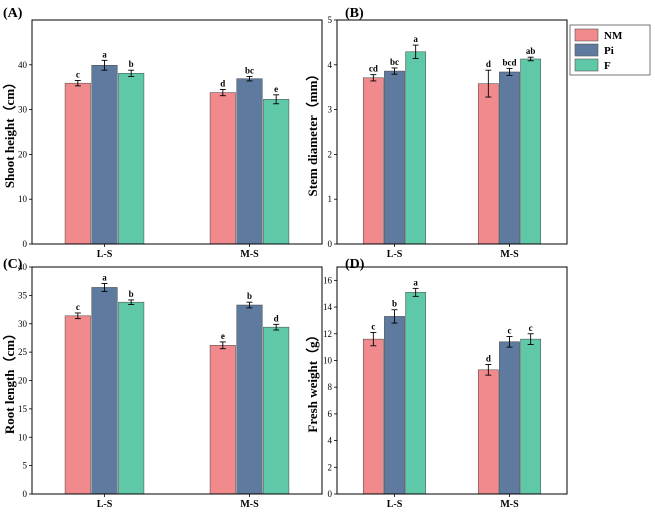 The image size is (655, 515). I want to click on significance-letter: ab, so click(531, 51).